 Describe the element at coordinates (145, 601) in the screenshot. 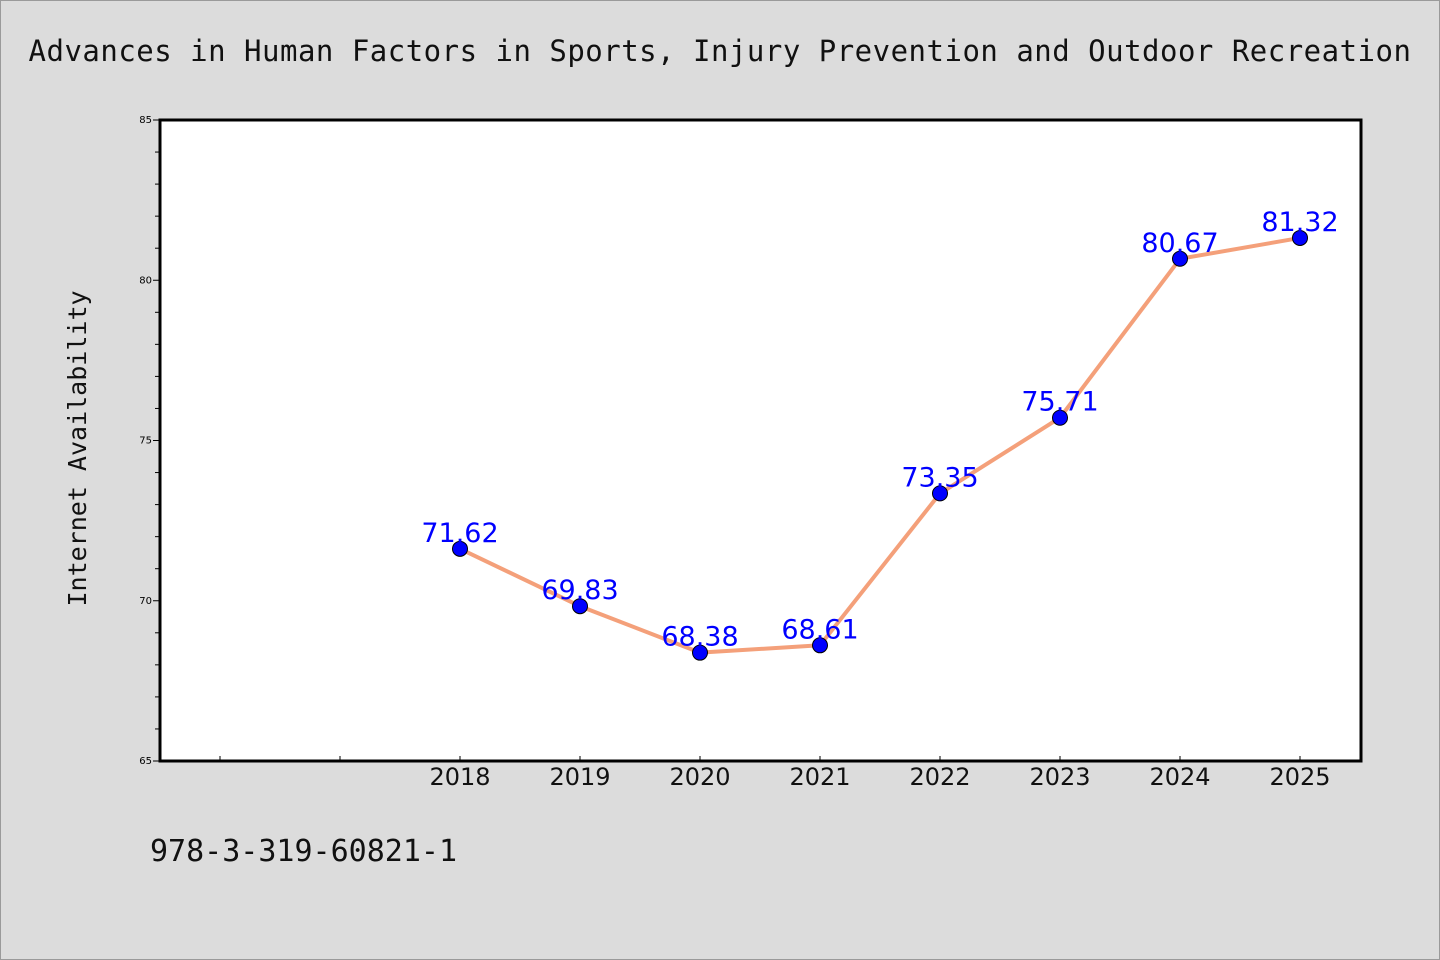

I see `y-tick-label: 70` at that location.